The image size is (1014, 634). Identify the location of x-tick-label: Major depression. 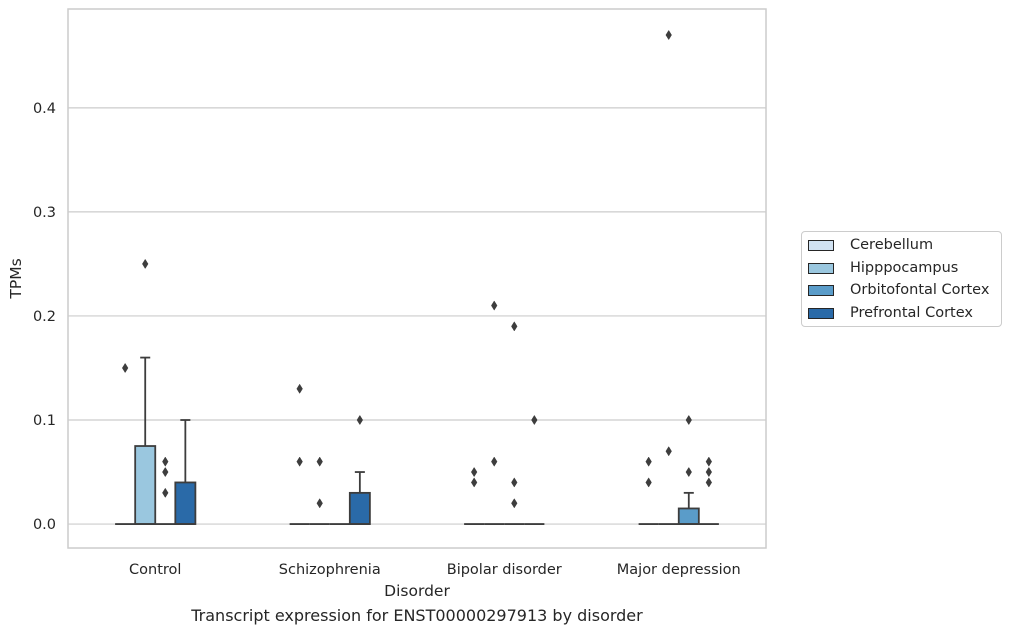
(679, 570).